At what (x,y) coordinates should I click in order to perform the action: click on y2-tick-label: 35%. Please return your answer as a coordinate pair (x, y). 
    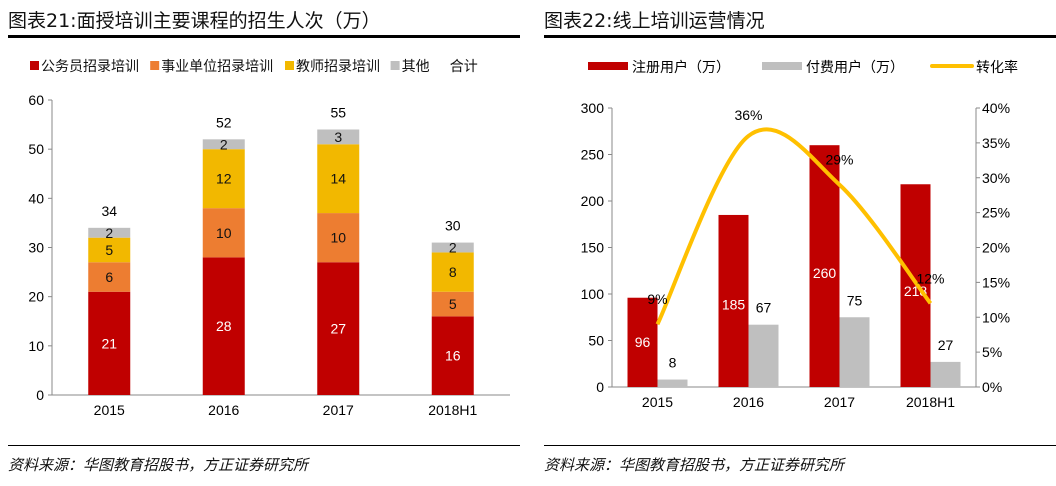
    Looking at the image, I should click on (996, 143).